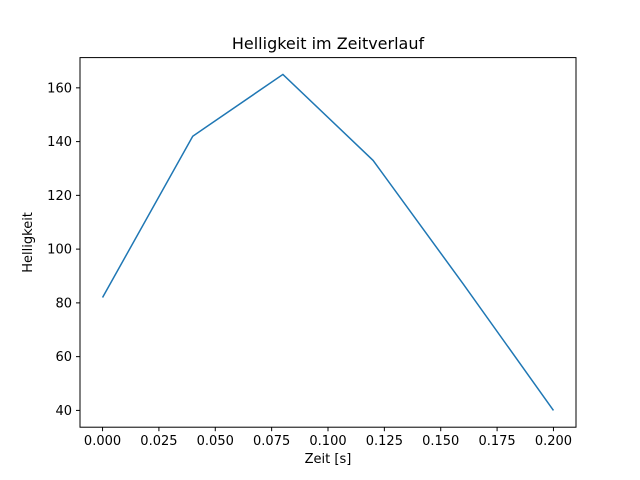 The height and width of the screenshot is (480, 640). Describe the element at coordinates (215, 441) in the screenshot. I see `x-tick-label: 0.050` at that location.